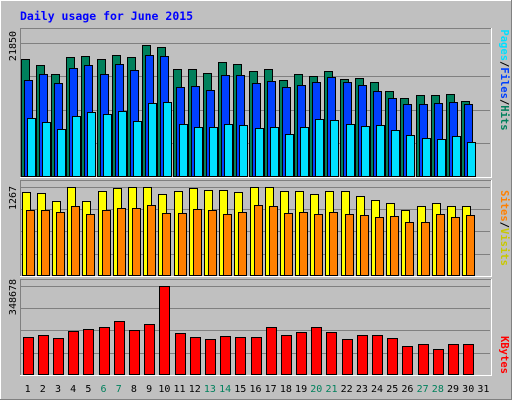  What do you see at coordinates (377, 389) in the screenshot?
I see `x-tick-label-day-24: 24` at bounding box center [377, 389].